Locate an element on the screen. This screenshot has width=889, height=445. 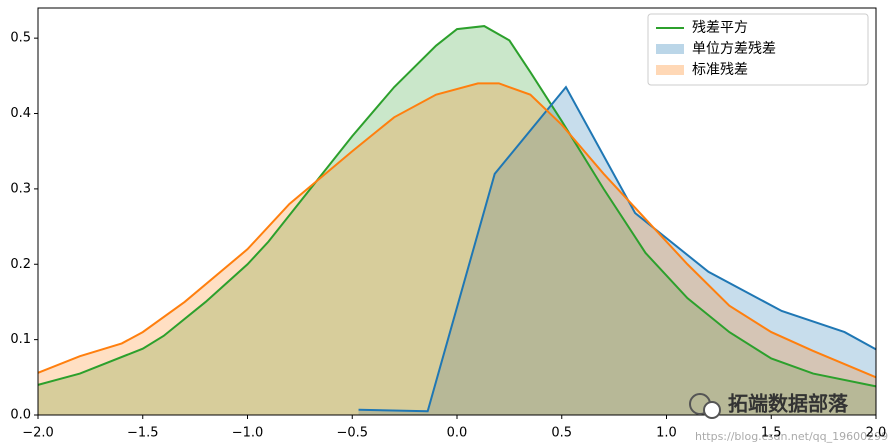
y-tick-label: 0.4 is located at coordinates (20, 113).